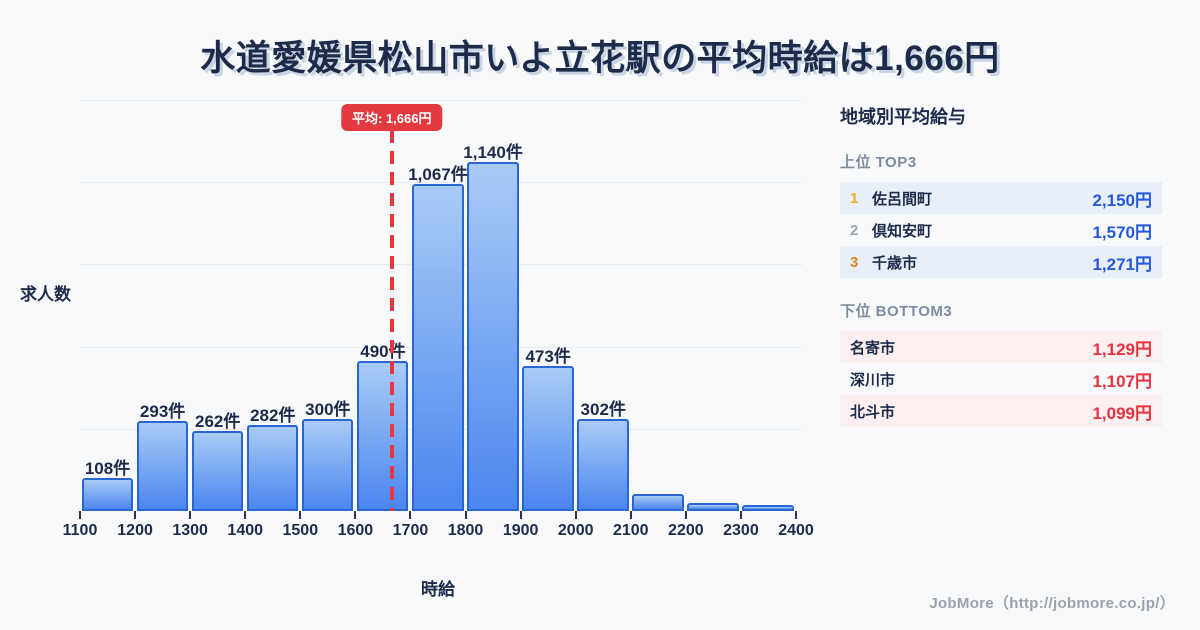  Describe the element at coordinates (1052, 603) in the screenshot. I see `site-credit: JobMore（http://jobmore.co.jp/）` at that location.